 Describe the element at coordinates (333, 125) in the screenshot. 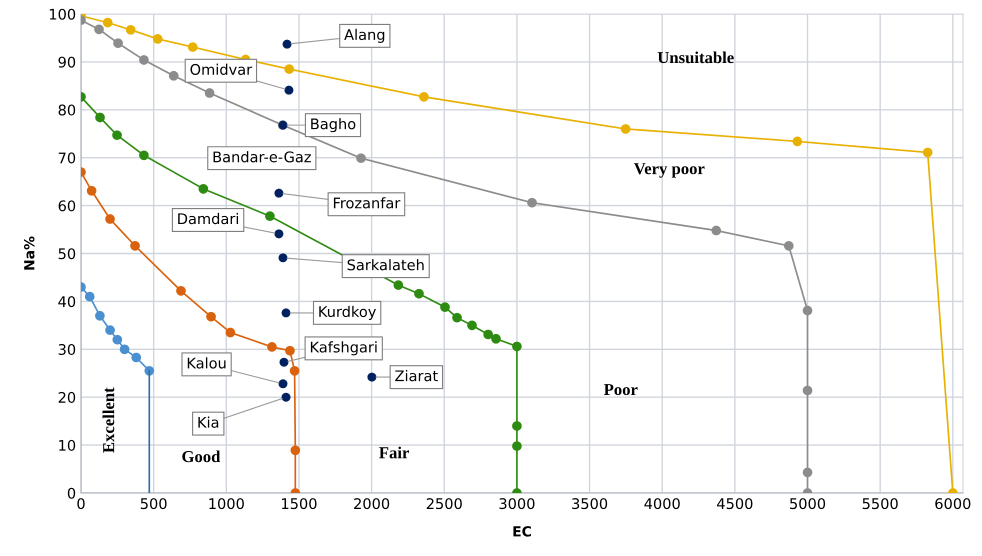

I see `data-label: Bagho` at that location.